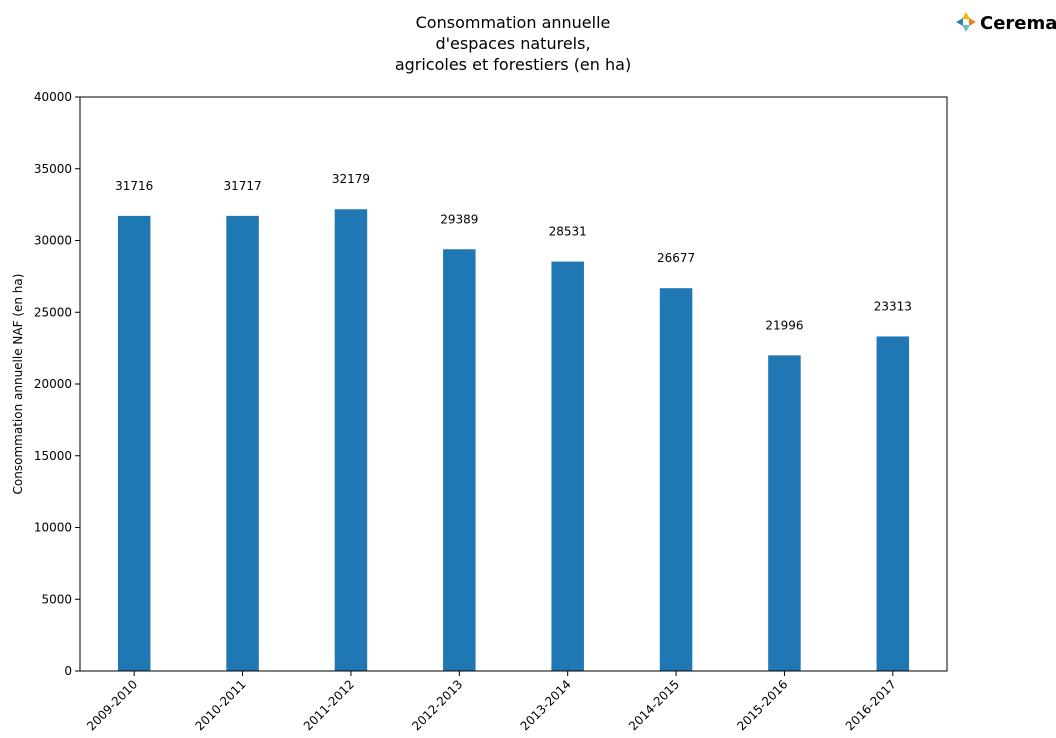  I want to click on y-tick-label: 35000, so click(53, 169).